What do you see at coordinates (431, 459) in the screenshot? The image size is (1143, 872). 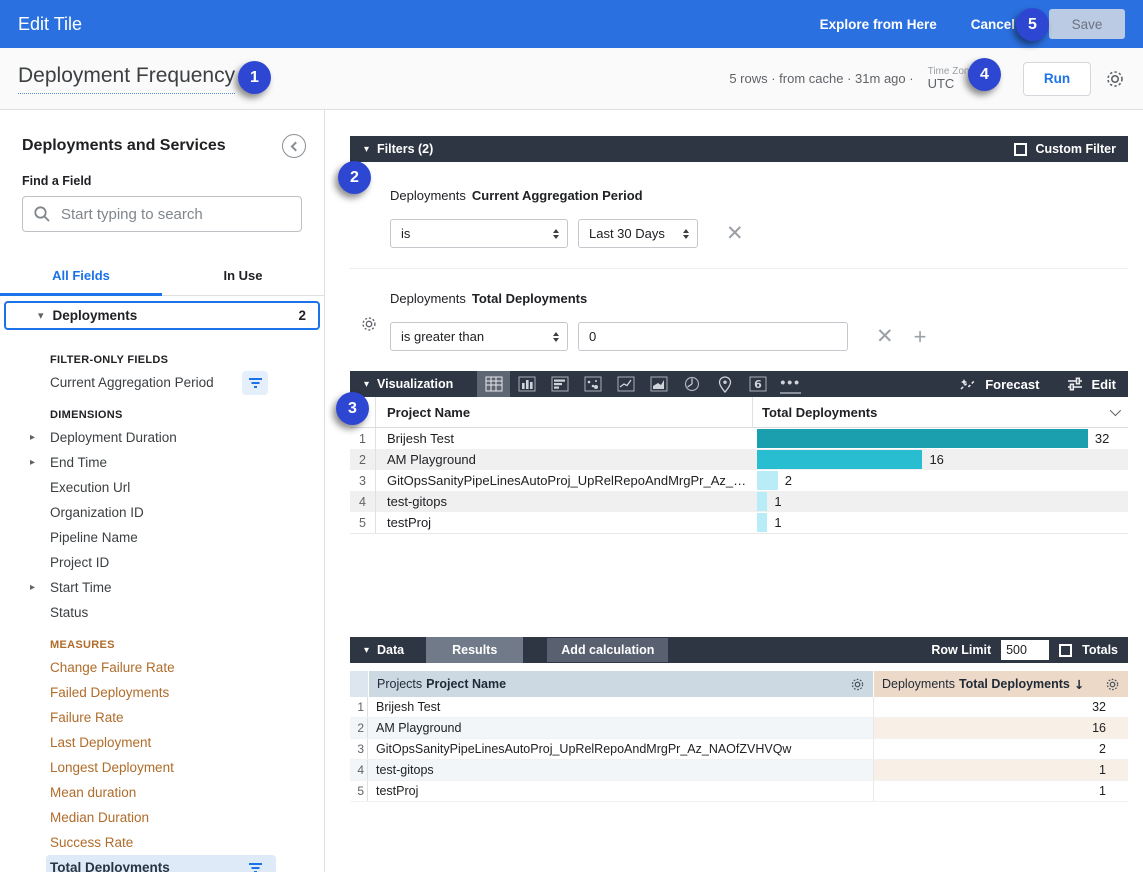 I see `viz-cell-project-name: AM Playground` at bounding box center [431, 459].